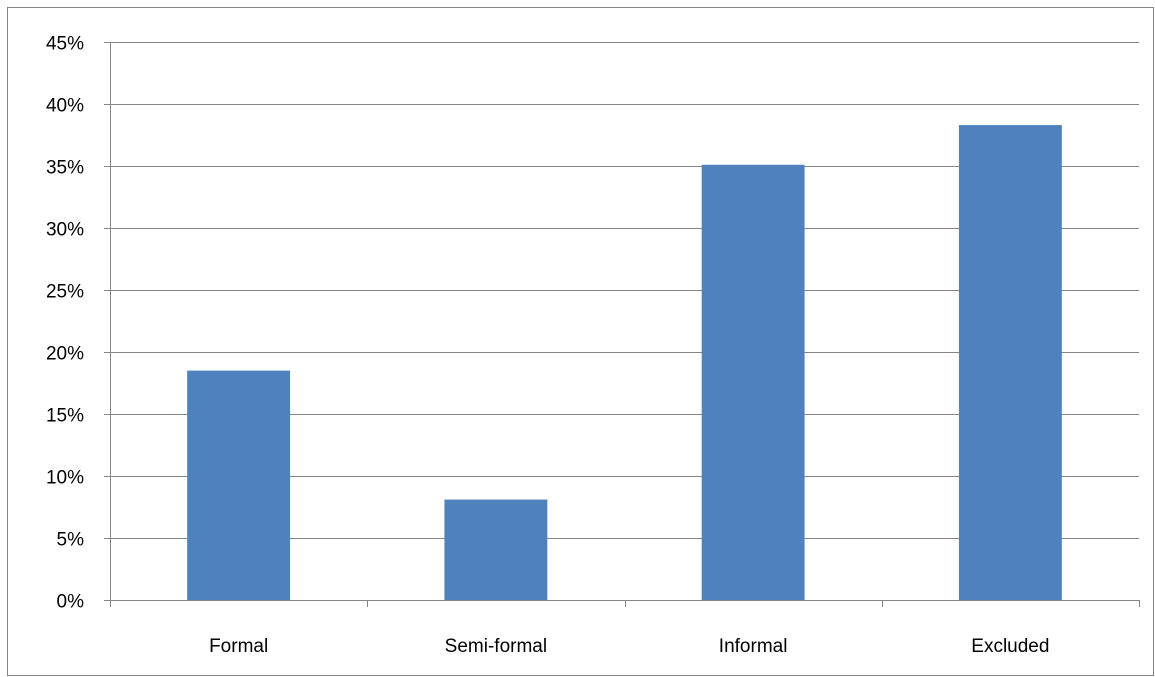 This screenshot has height=677, width=1155. I want to click on y-tick-label: 10%, so click(65, 478).